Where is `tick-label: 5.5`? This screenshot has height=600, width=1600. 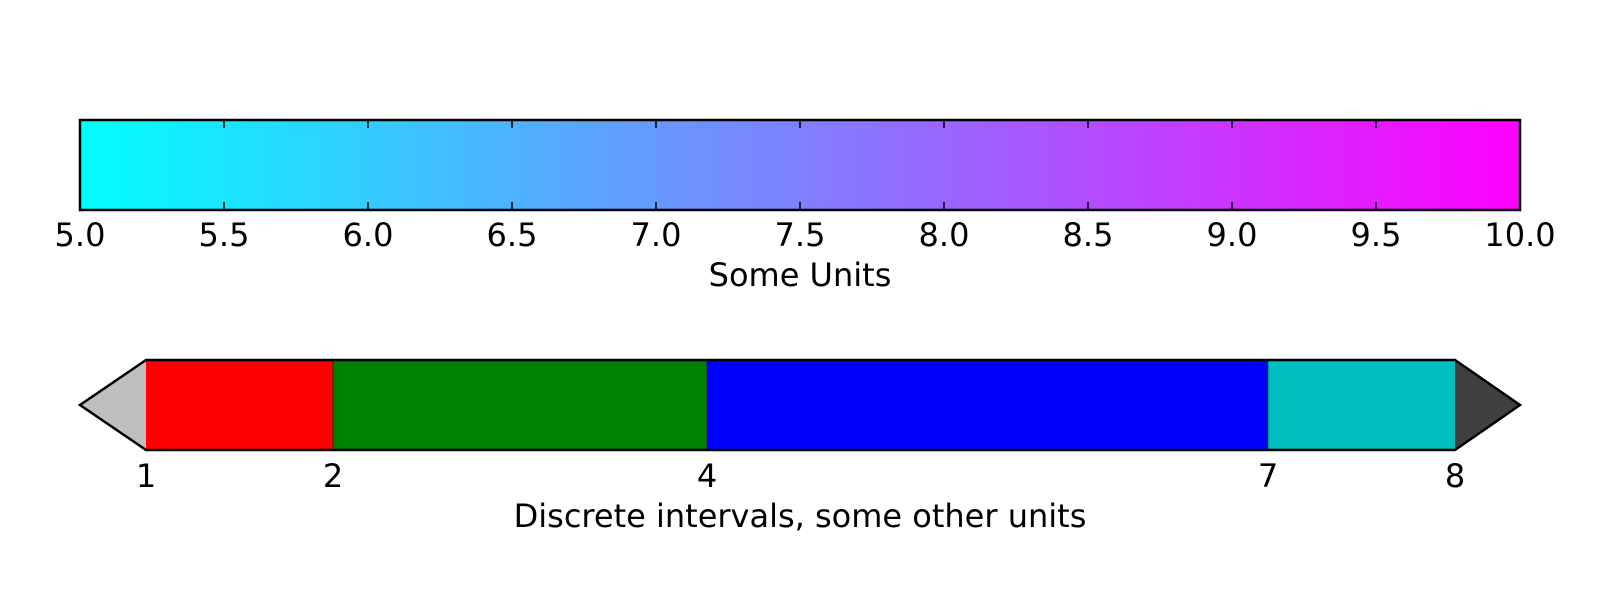 tick-label: 5.5 is located at coordinates (224, 235).